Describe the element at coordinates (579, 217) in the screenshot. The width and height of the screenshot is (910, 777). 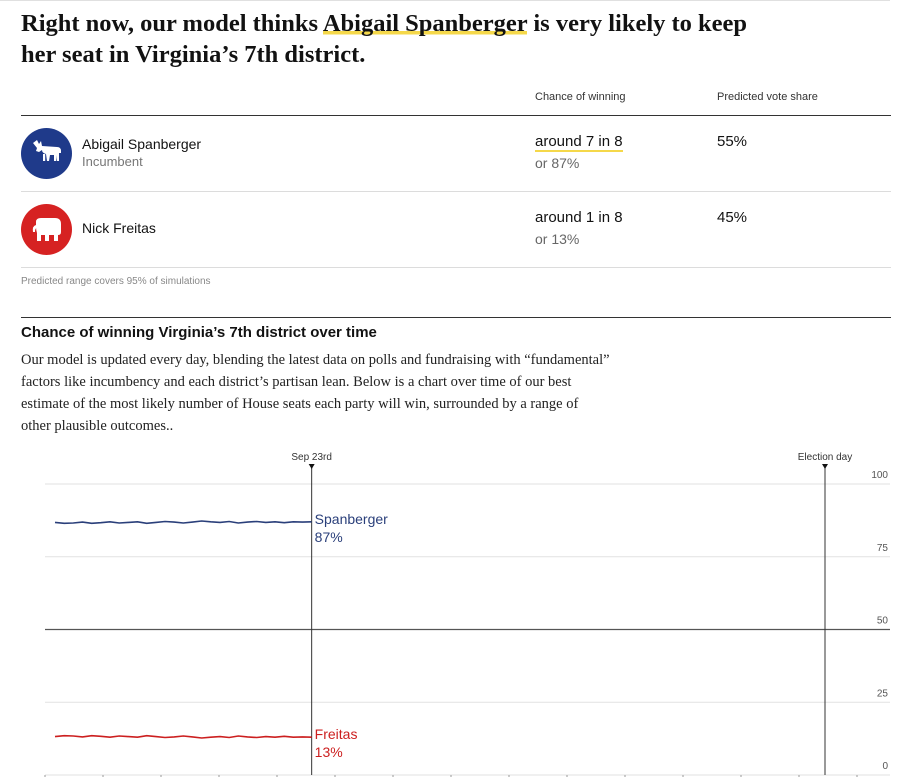
I see `chance-fraction: around 1 in 8` at that location.